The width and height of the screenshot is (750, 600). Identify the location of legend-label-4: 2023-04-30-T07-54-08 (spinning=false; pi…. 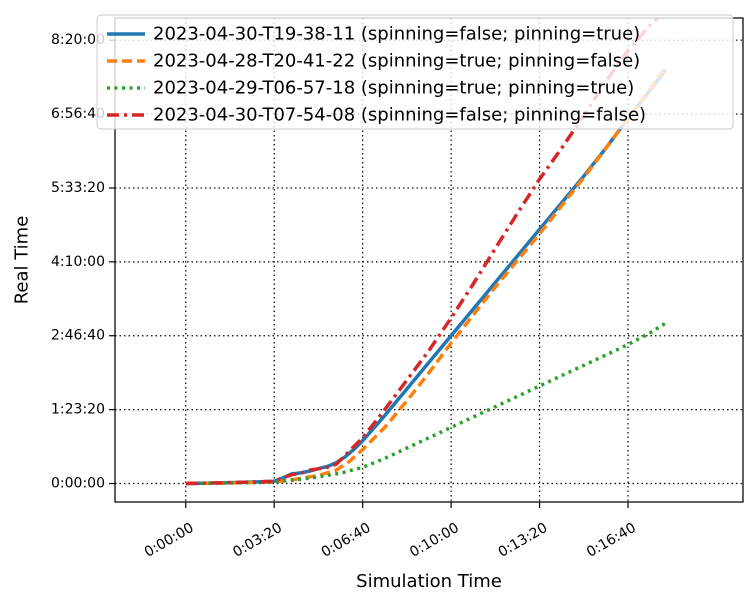
(399, 115).